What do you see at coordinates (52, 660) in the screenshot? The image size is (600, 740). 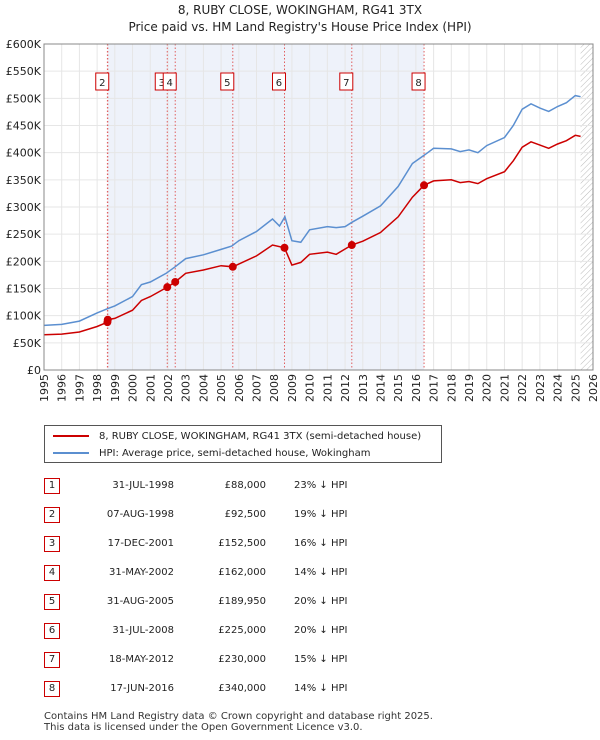 I see `sale-number: 7` at bounding box center [52, 660].